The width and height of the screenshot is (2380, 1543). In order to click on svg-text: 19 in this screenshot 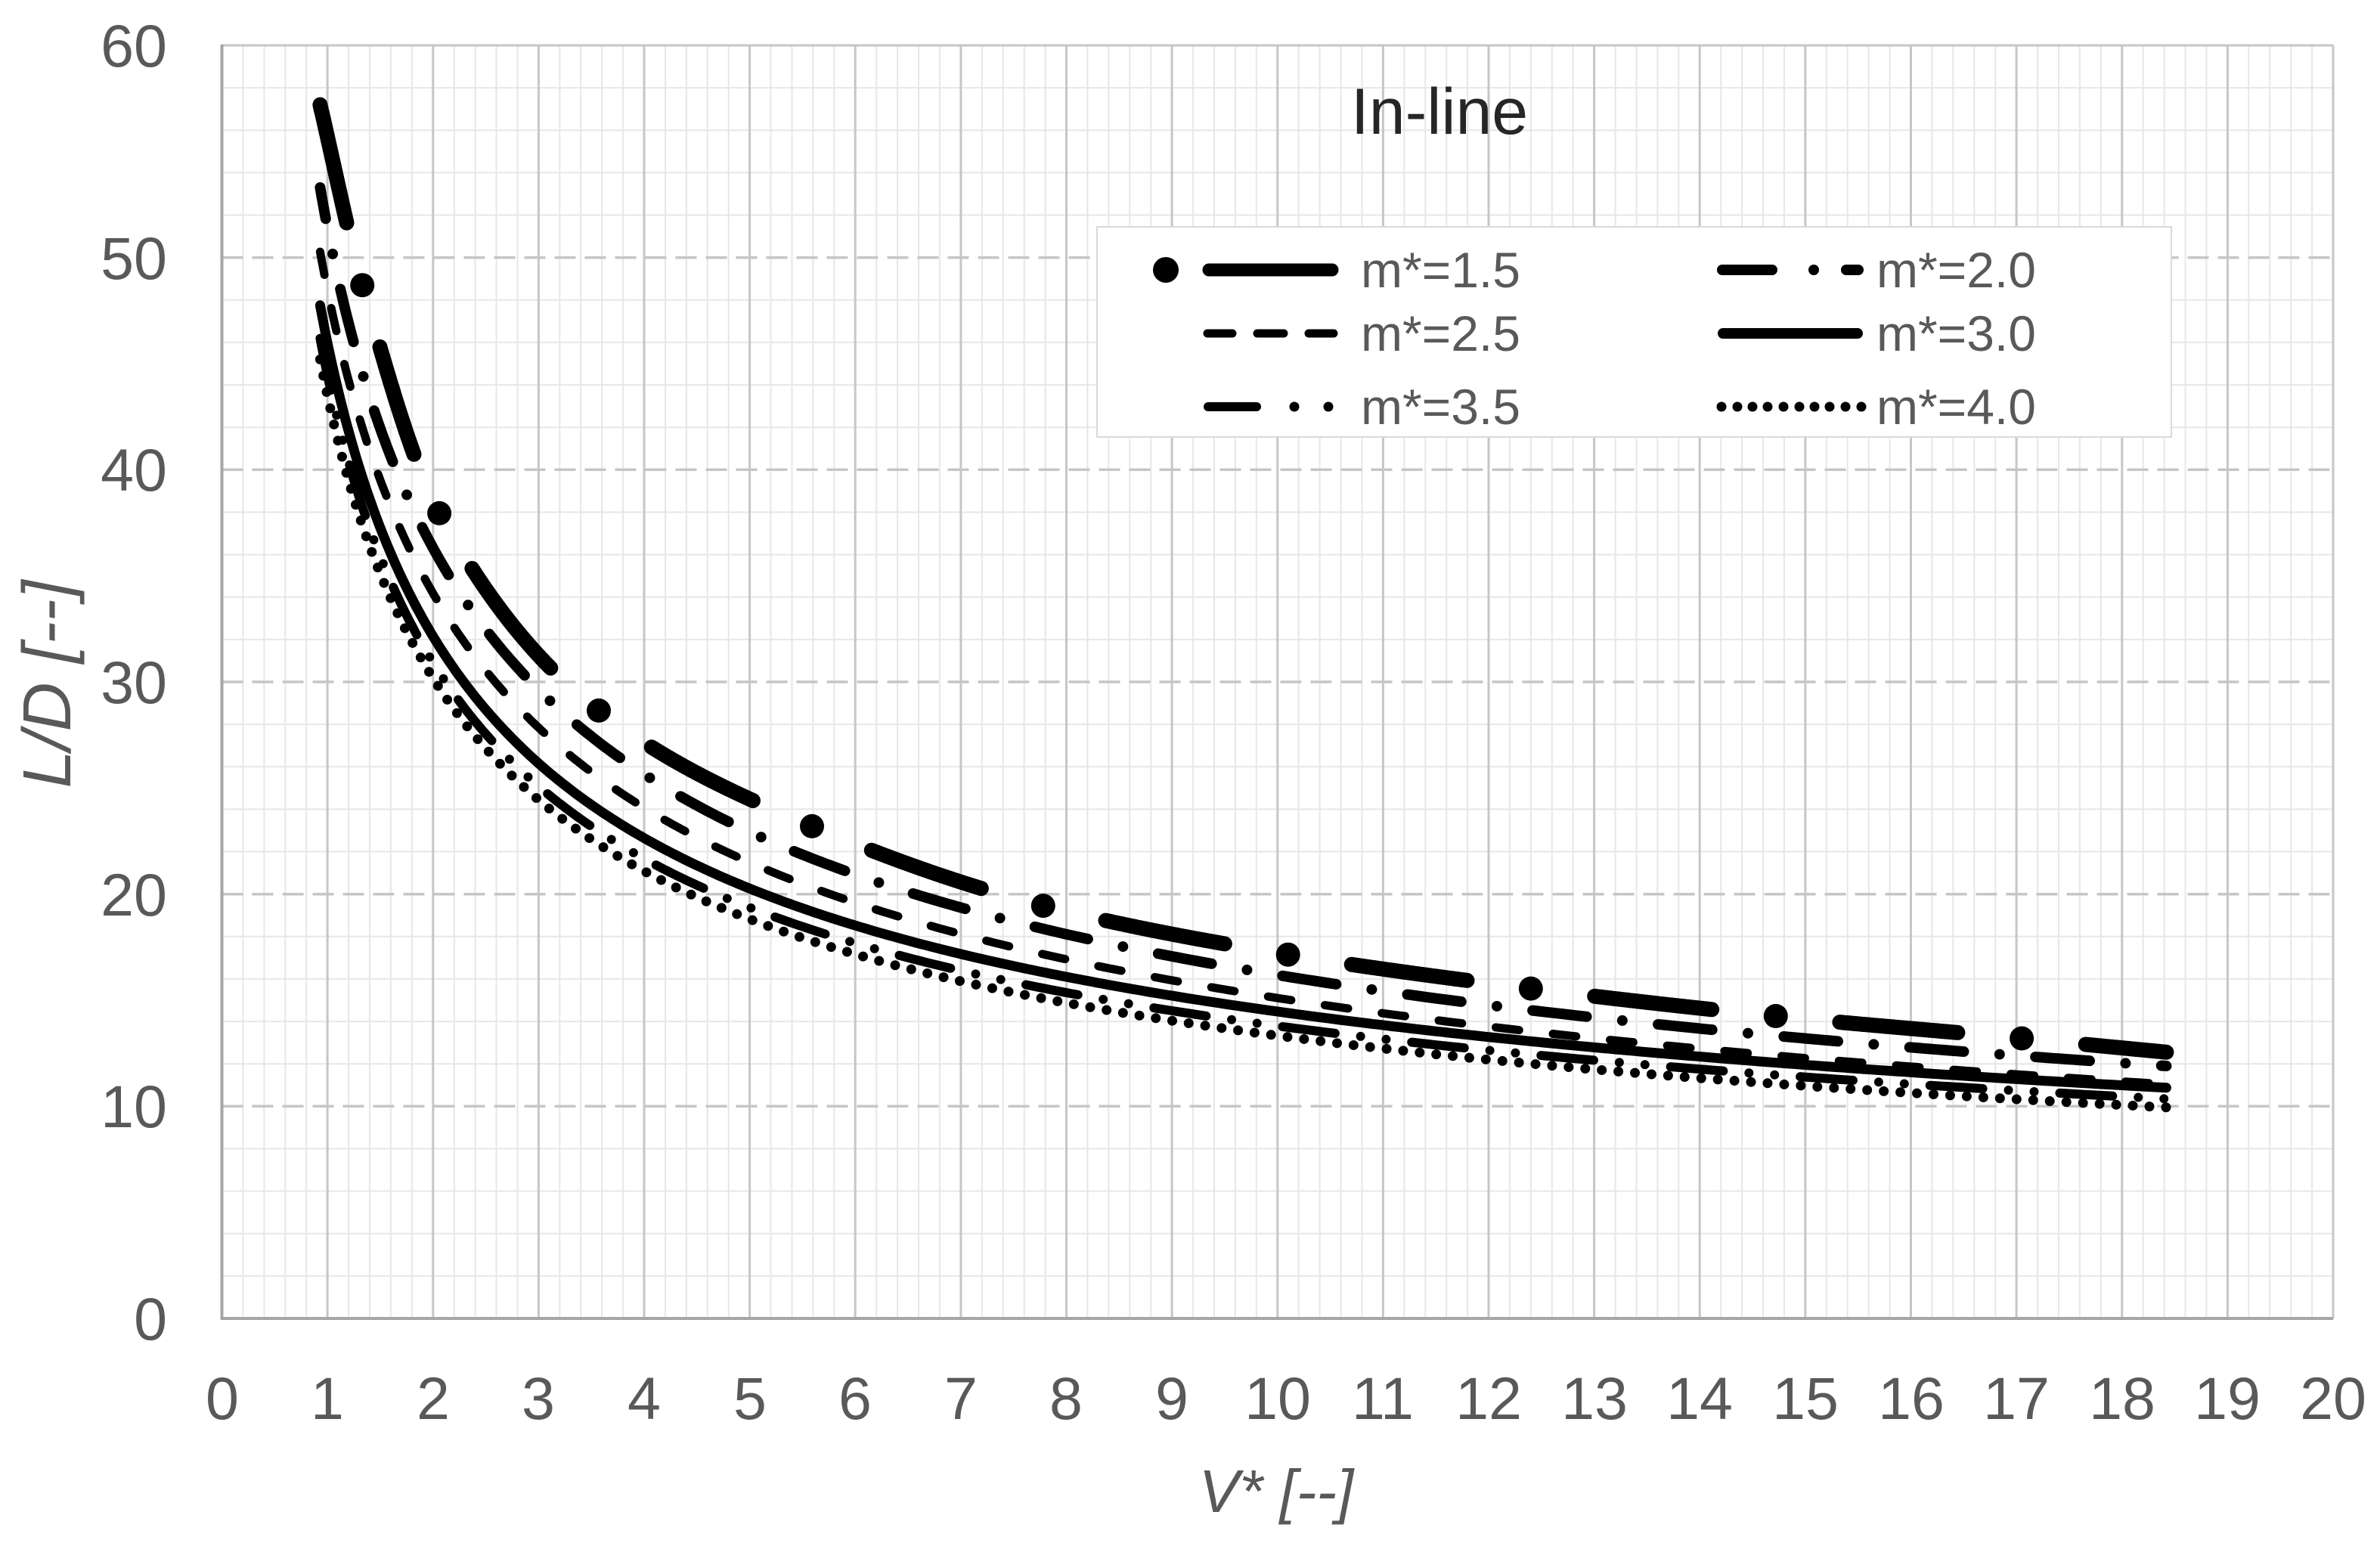, I will do `click(2227, 1398)`.